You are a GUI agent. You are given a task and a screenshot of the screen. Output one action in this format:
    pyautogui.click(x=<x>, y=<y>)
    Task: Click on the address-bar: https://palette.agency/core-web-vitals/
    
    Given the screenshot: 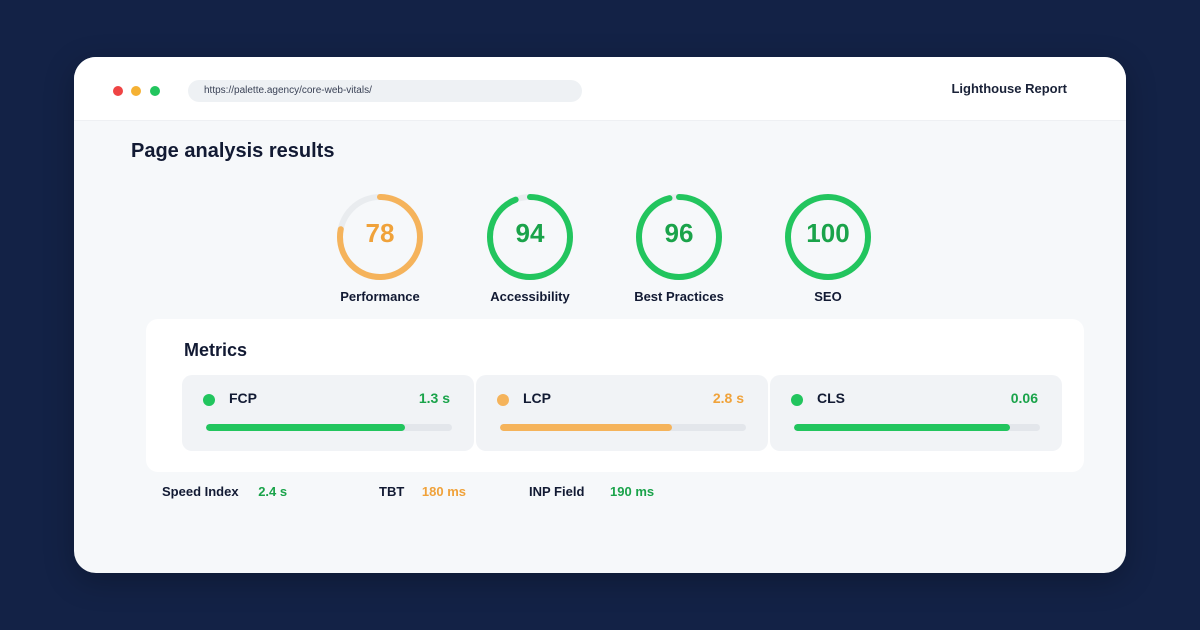 What is the action you would take?
    pyautogui.click(x=385, y=91)
    